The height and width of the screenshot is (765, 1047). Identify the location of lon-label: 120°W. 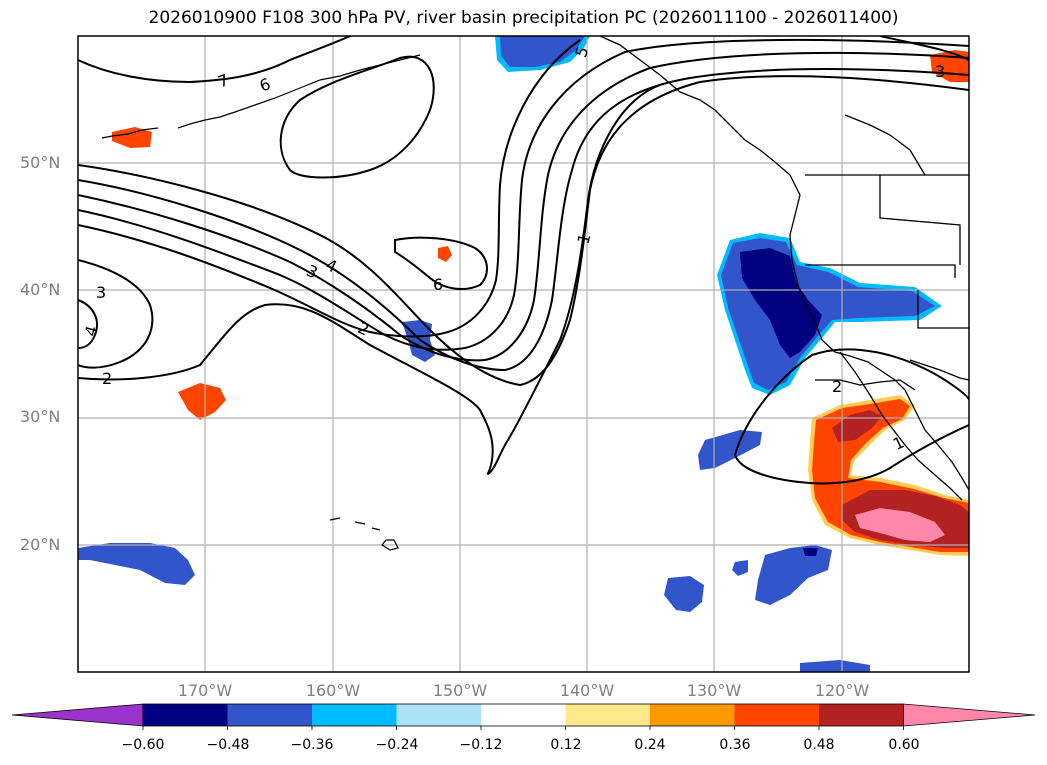
(842, 690).